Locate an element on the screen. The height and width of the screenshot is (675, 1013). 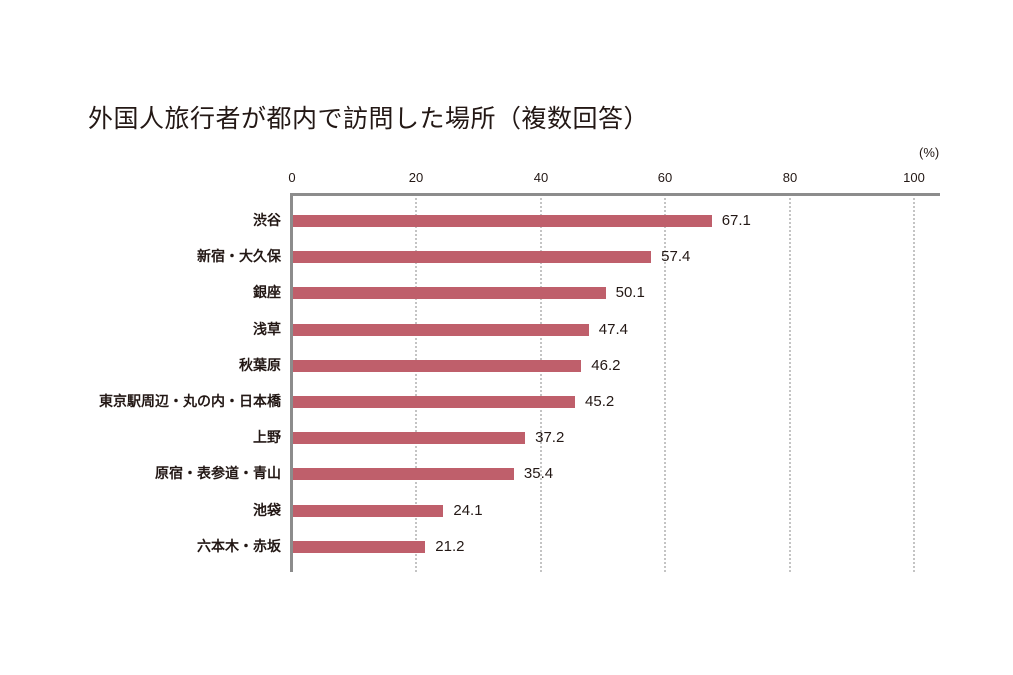
category-label: 東京駅周辺・丸の内・日本橋 is located at coordinates (190, 402).